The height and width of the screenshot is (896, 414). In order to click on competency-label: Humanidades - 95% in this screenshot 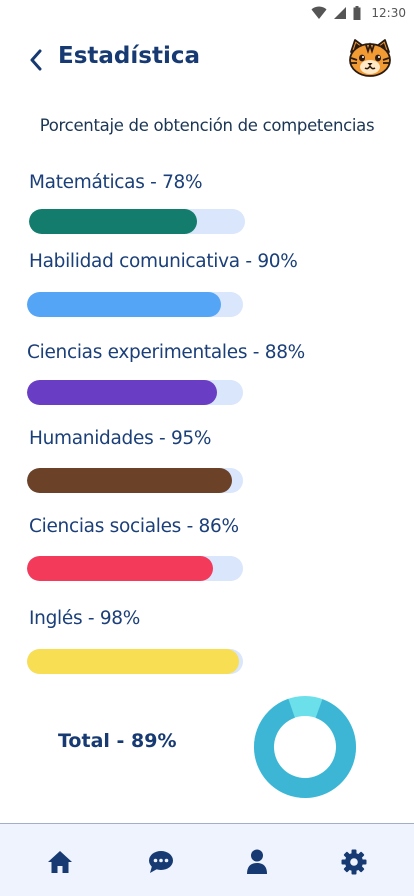, I will do `click(120, 438)`.